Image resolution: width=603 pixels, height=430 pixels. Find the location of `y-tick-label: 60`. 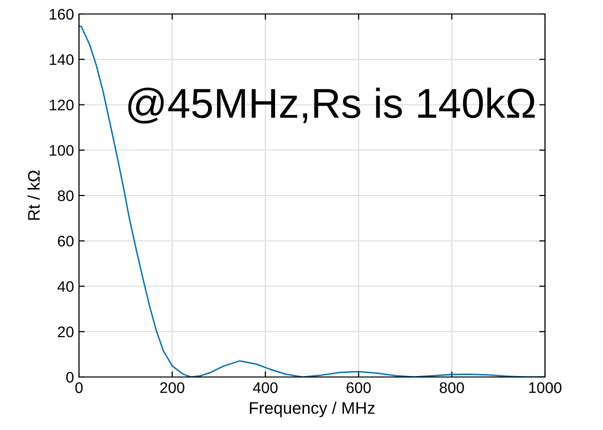

y-tick-label: 60 is located at coordinates (66, 241).